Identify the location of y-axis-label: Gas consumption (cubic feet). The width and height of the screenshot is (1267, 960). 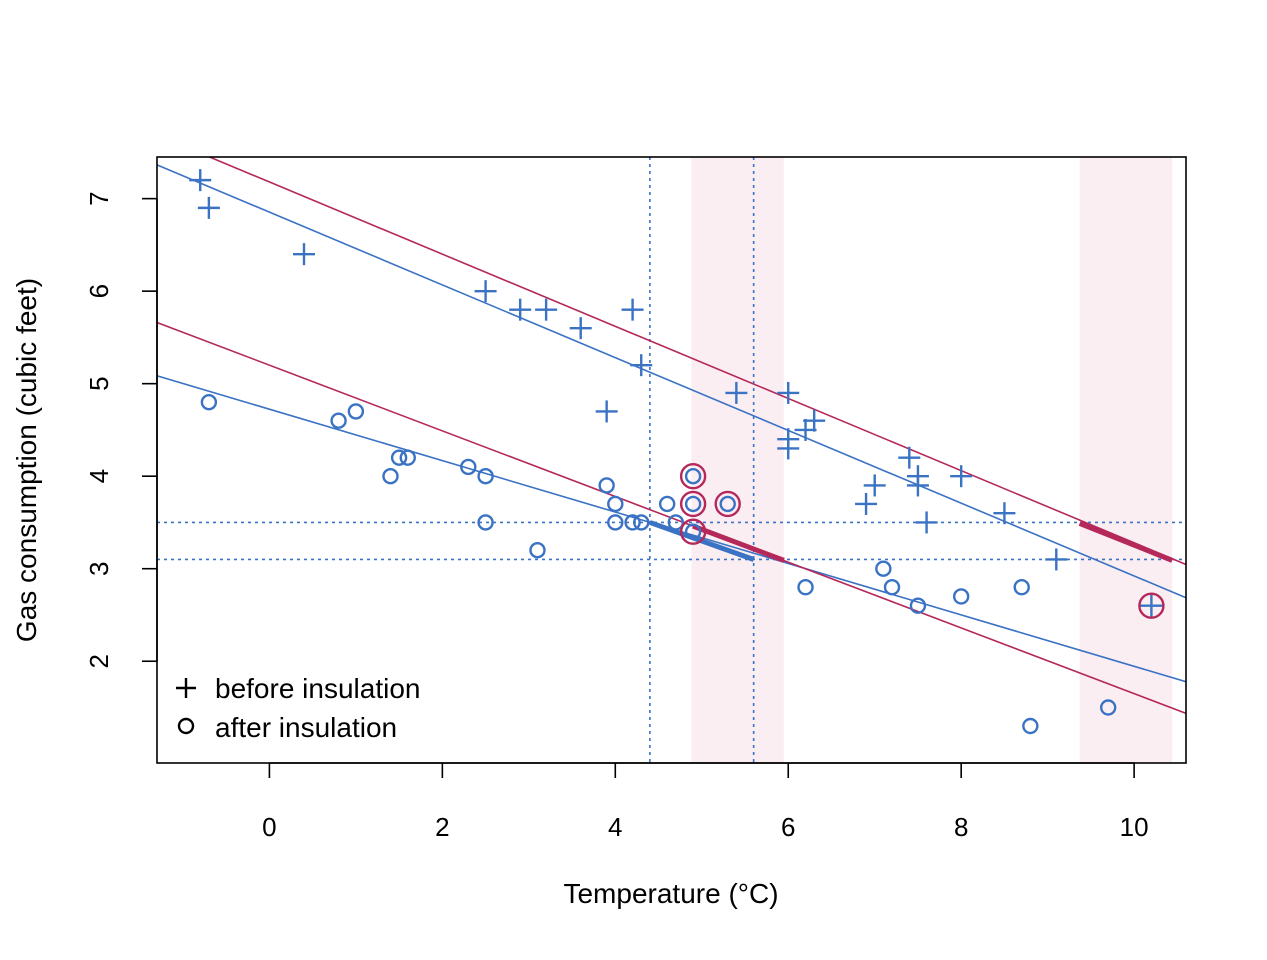
(26, 460).